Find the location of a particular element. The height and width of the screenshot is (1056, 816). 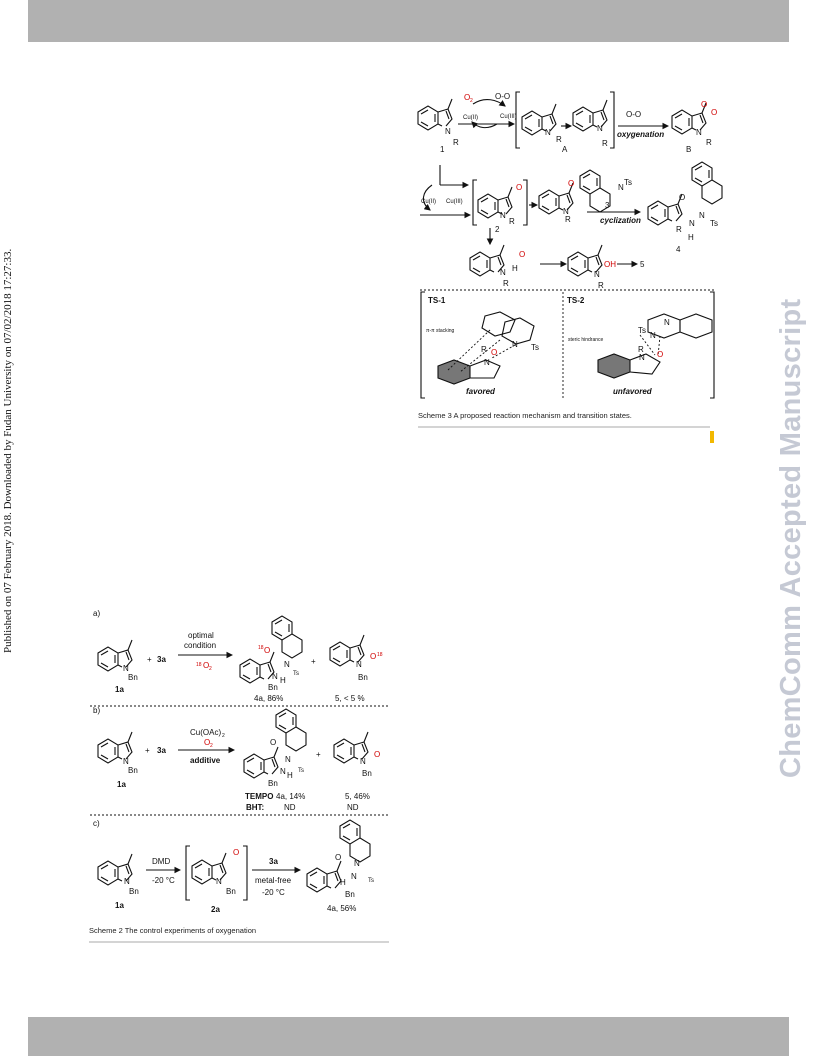

svg-text: π-π stacking is located at coordinates (440, 331).